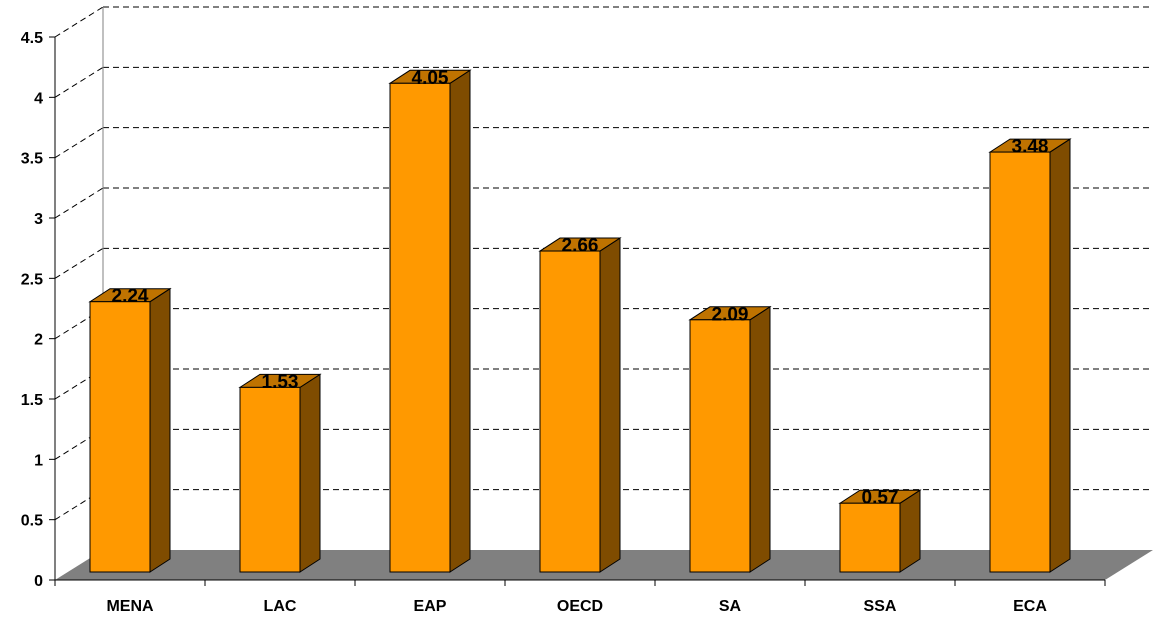 The height and width of the screenshot is (618, 1156). I want to click on bar-mena, so click(130, 430).